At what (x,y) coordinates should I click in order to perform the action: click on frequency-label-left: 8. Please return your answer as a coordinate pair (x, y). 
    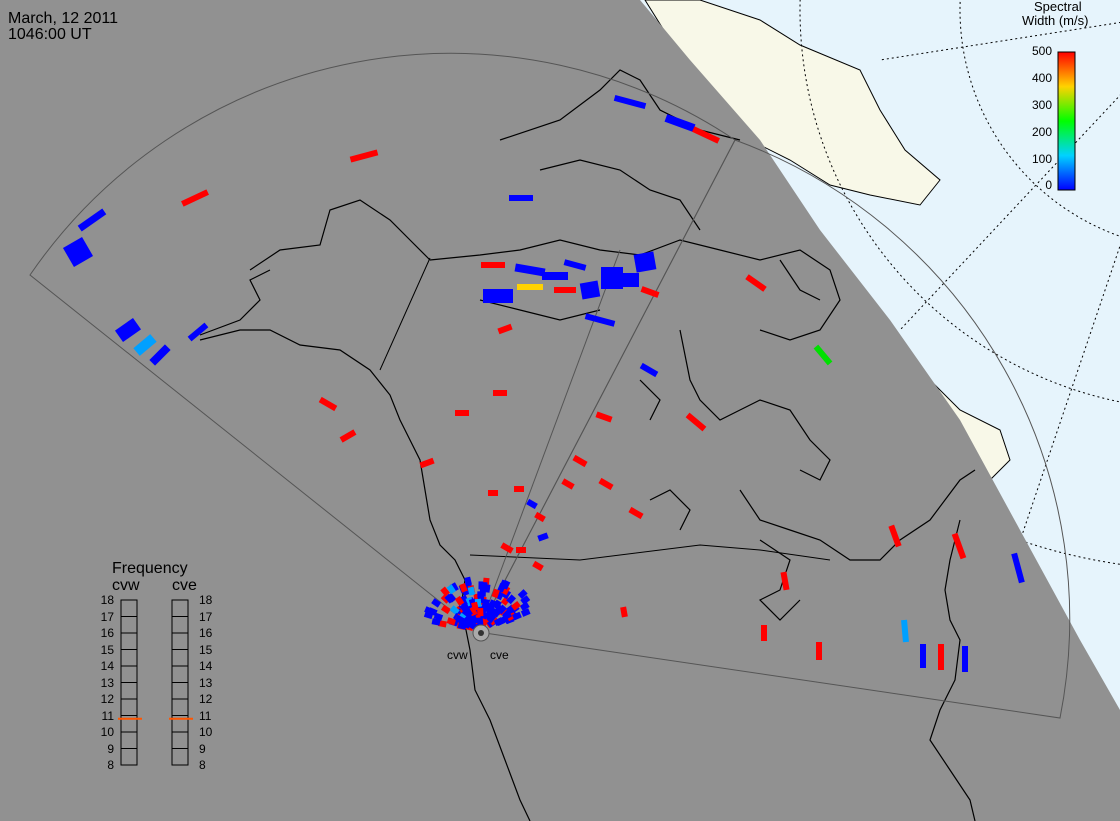
    Looking at the image, I should click on (110, 765).